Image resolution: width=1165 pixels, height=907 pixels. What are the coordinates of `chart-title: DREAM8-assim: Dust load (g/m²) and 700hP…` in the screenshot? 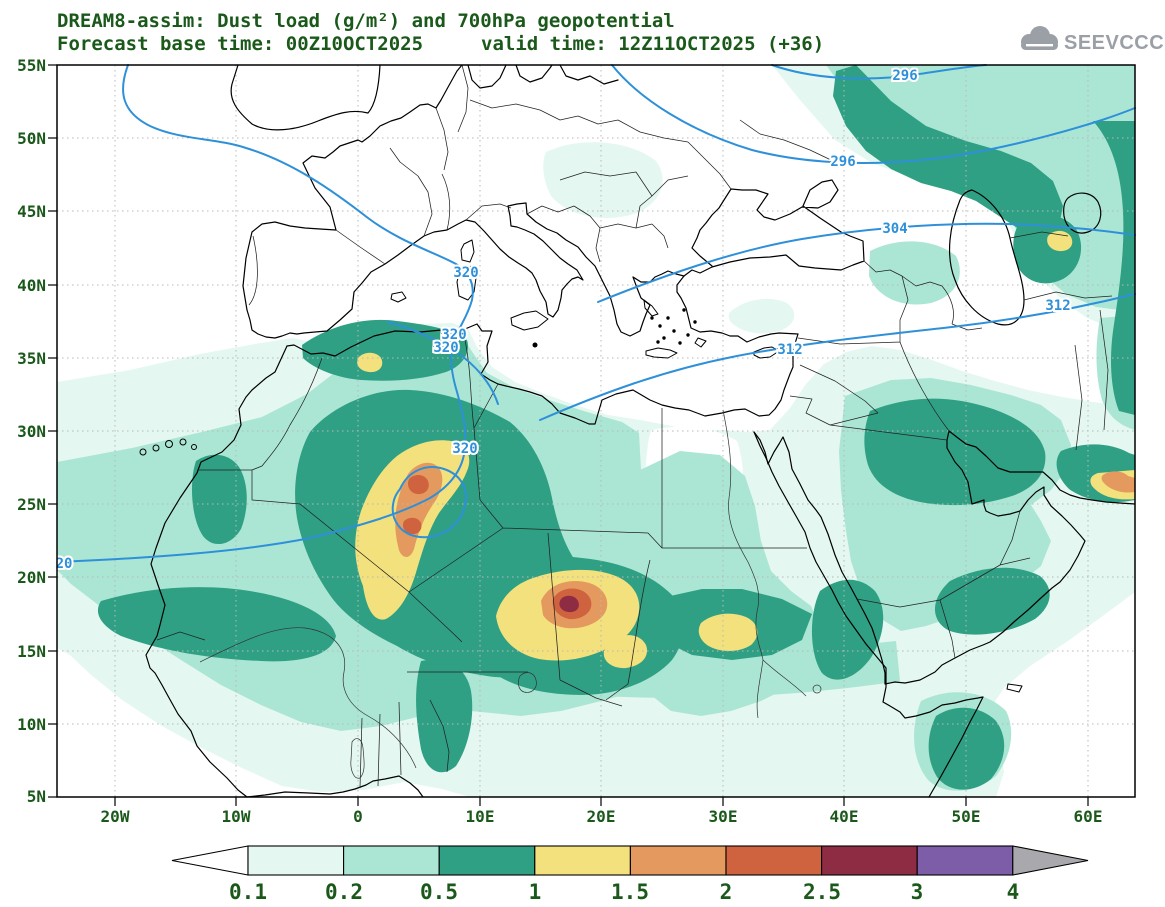 It's located at (366, 21).